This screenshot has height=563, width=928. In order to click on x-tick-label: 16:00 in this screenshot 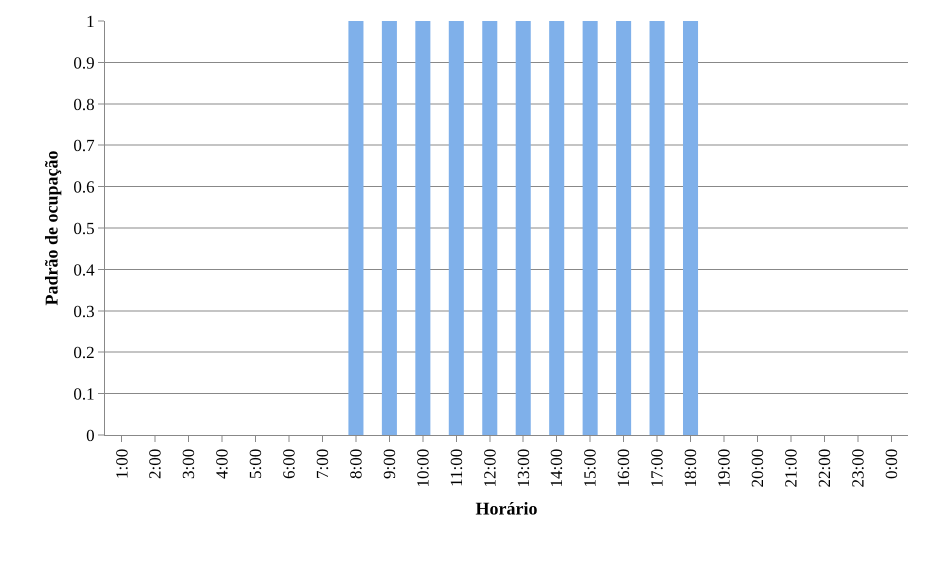, I will do `click(624, 468)`.